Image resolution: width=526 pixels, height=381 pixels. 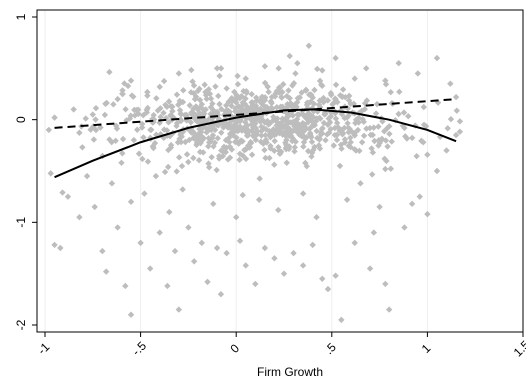 I want to click on quadratic-fit-line, so click(x=255, y=143).